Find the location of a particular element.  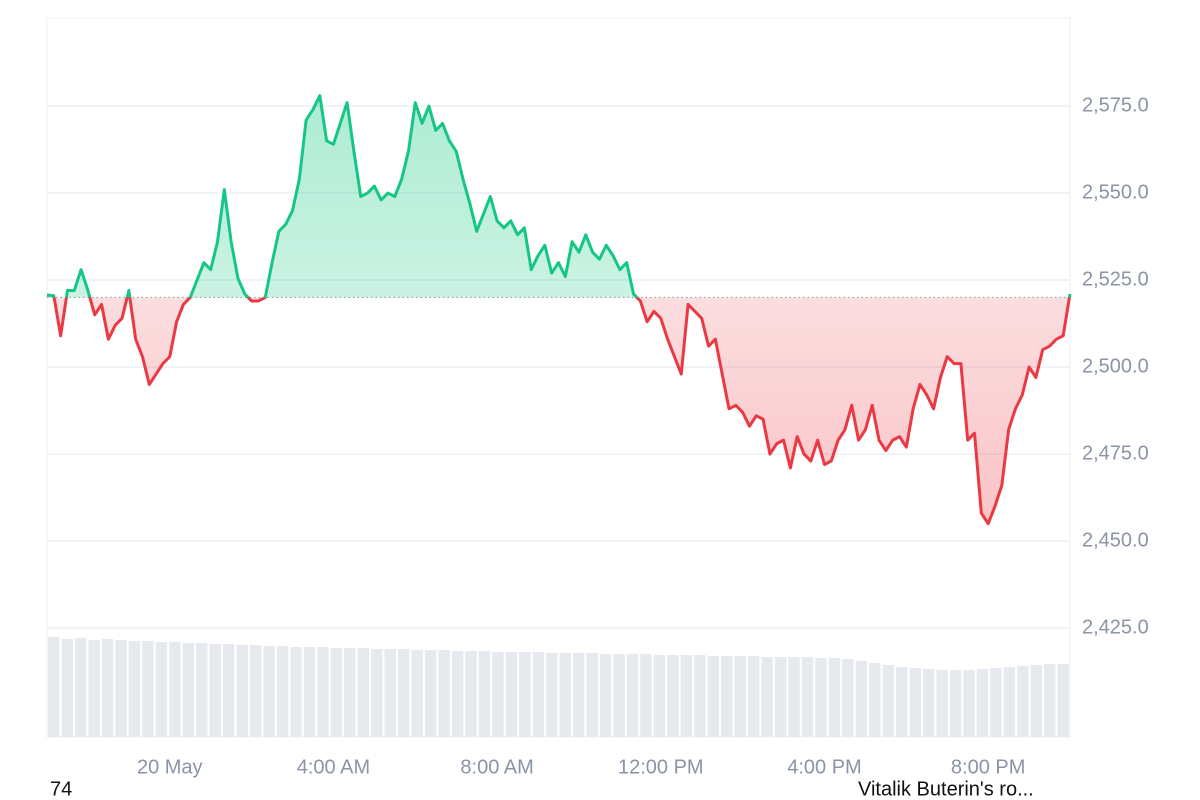

x-tick-label: 8:00 PM is located at coordinates (988, 767).